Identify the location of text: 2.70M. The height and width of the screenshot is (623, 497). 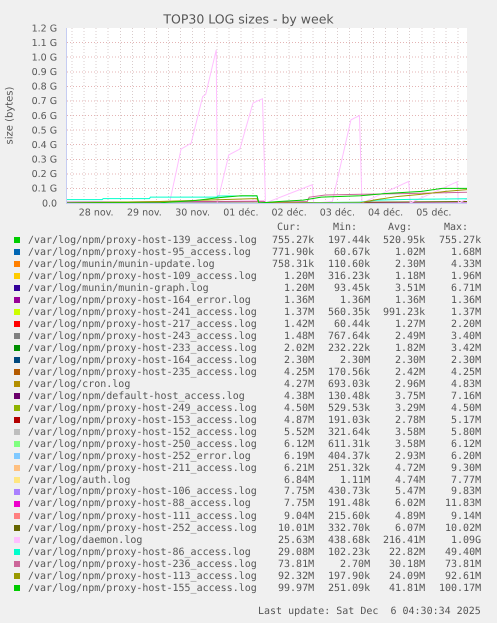
(355, 564).